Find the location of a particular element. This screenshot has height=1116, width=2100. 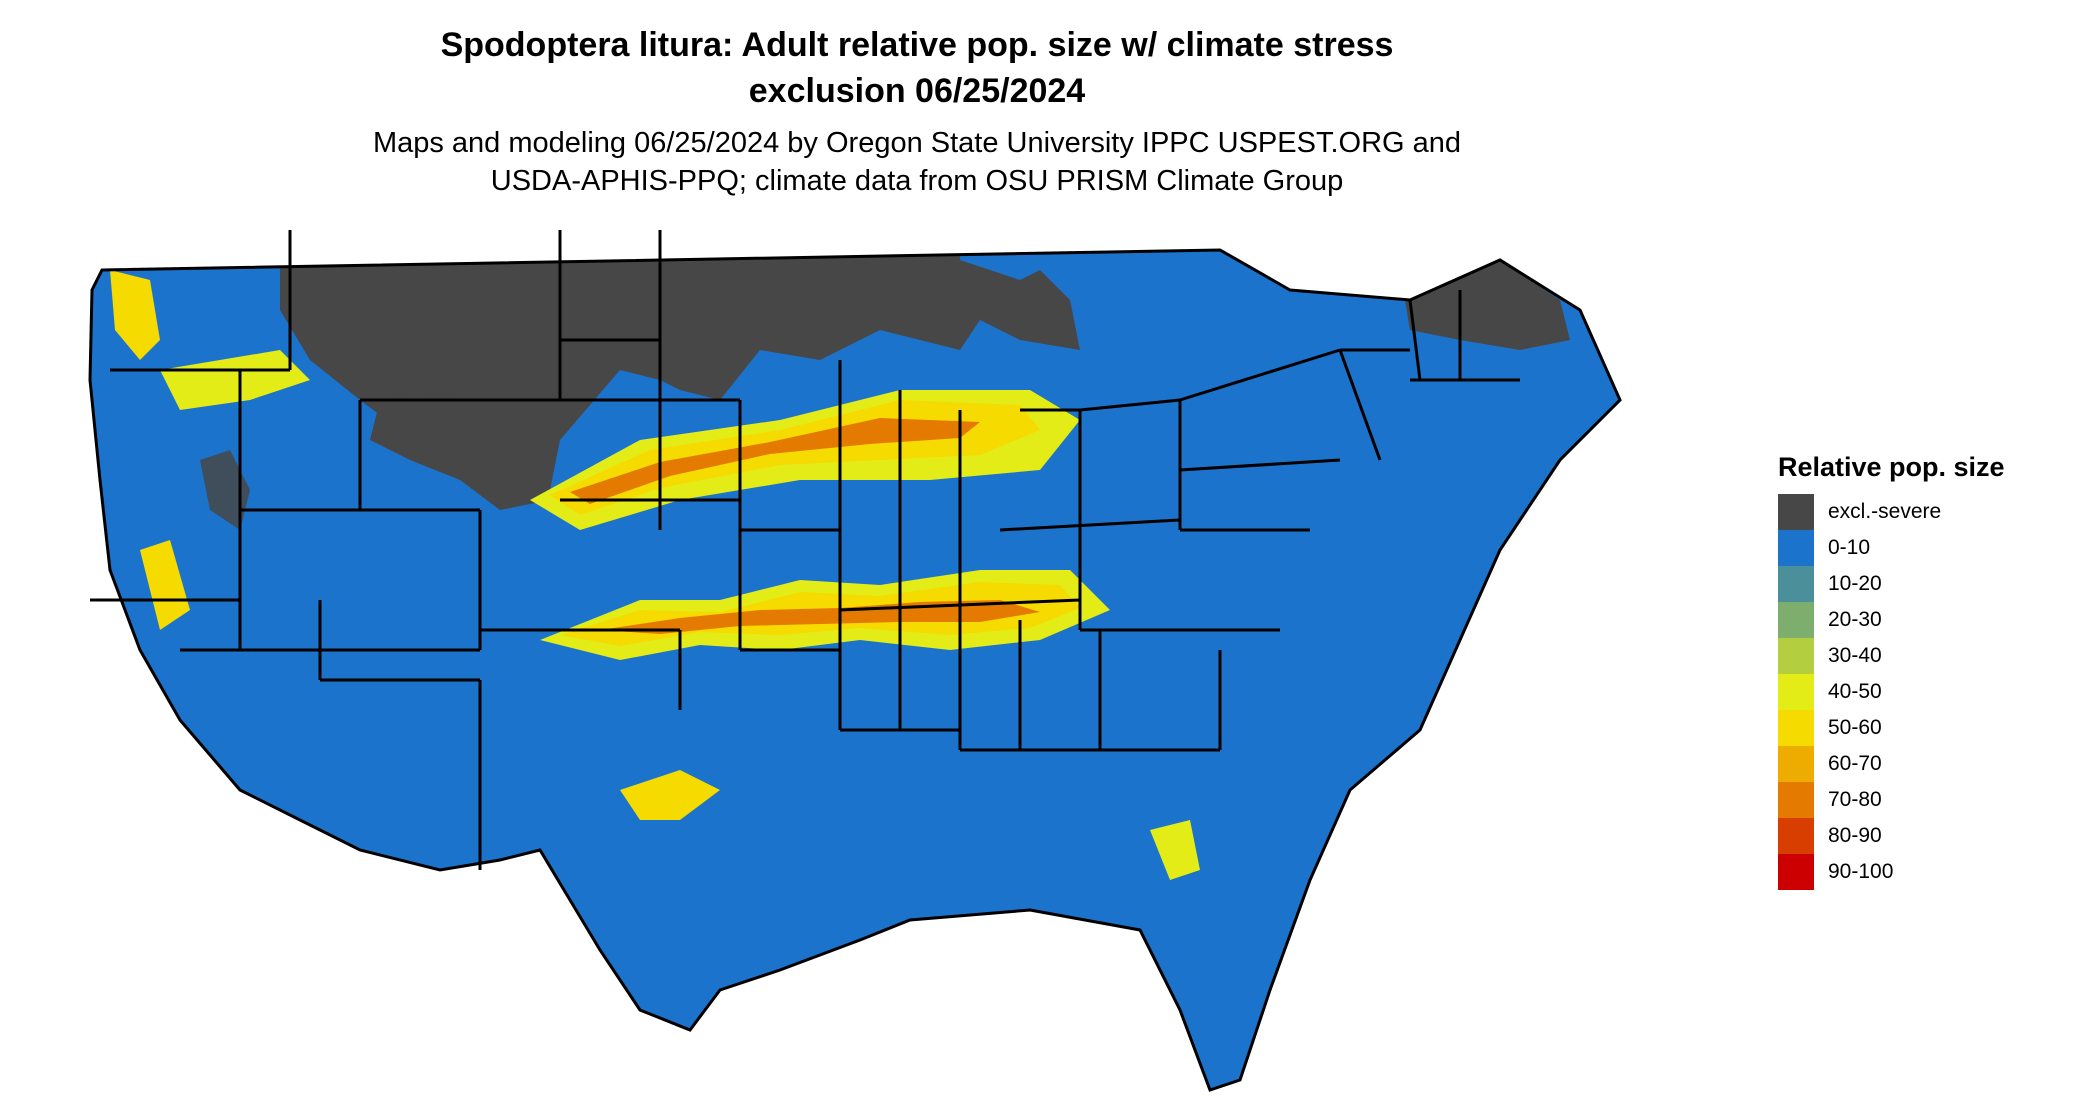

legend-item: 0-10 is located at coordinates (1928, 548).